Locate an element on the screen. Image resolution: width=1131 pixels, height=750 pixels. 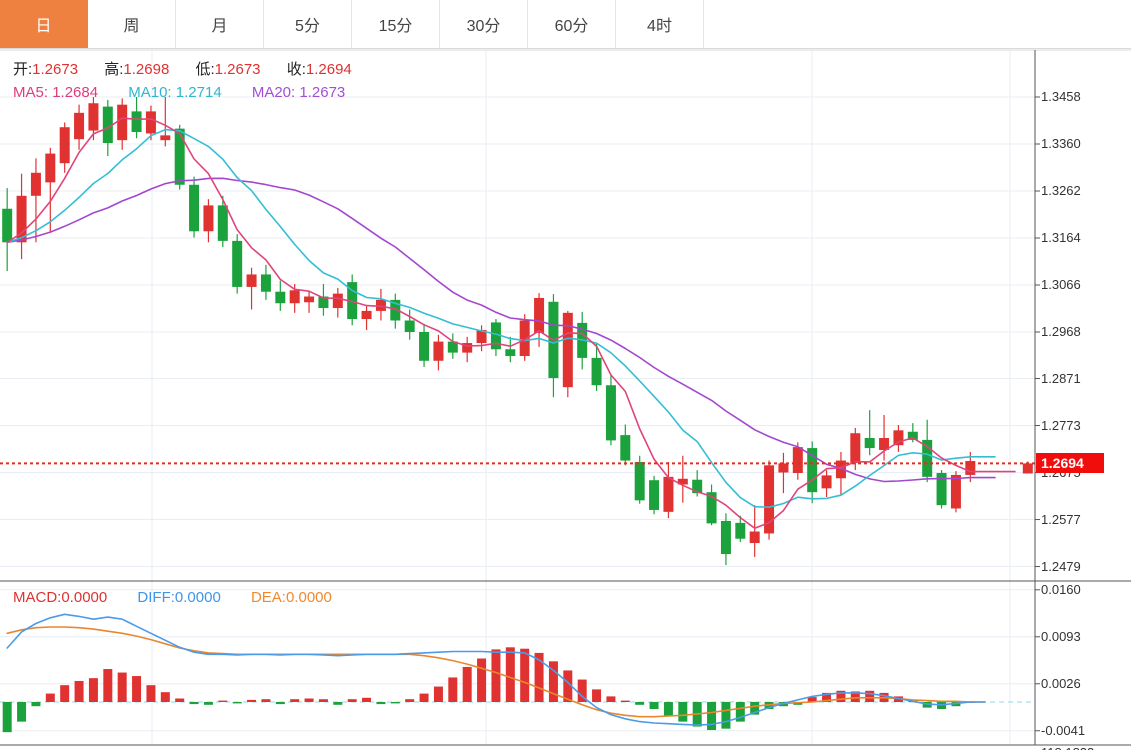
macd-legend: MACD:0.0000 DIFF:0.0000 DEA:0.0000 is located at coordinates (185, 597).